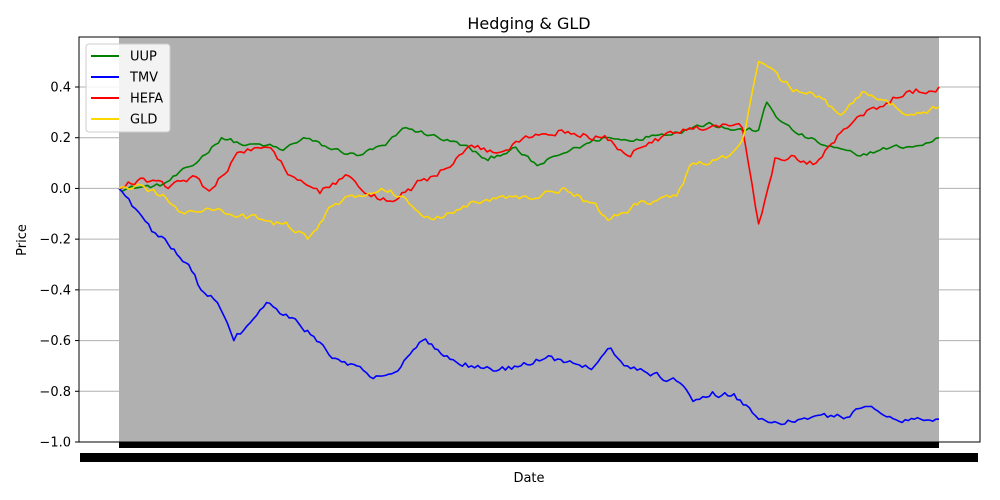 This screenshot has height=500, width=1000. What do you see at coordinates (55, 443) in the screenshot?
I see `y-tick-label: −1.0` at bounding box center [55, 443].